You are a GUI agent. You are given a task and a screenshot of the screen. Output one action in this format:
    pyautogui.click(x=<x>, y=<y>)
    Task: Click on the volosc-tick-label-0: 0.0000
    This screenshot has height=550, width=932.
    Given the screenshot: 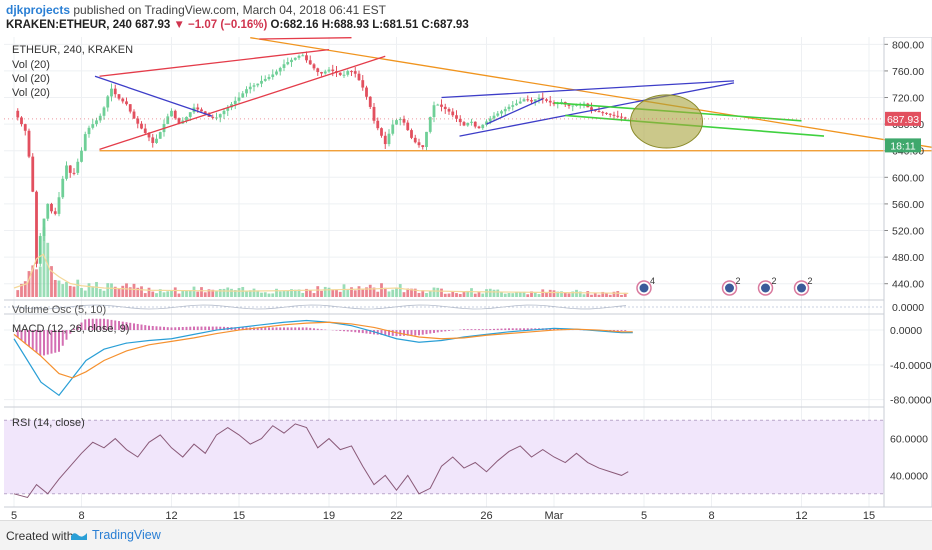 What is the action you would take?
    pyautogui.click(x=908, y=308)
    